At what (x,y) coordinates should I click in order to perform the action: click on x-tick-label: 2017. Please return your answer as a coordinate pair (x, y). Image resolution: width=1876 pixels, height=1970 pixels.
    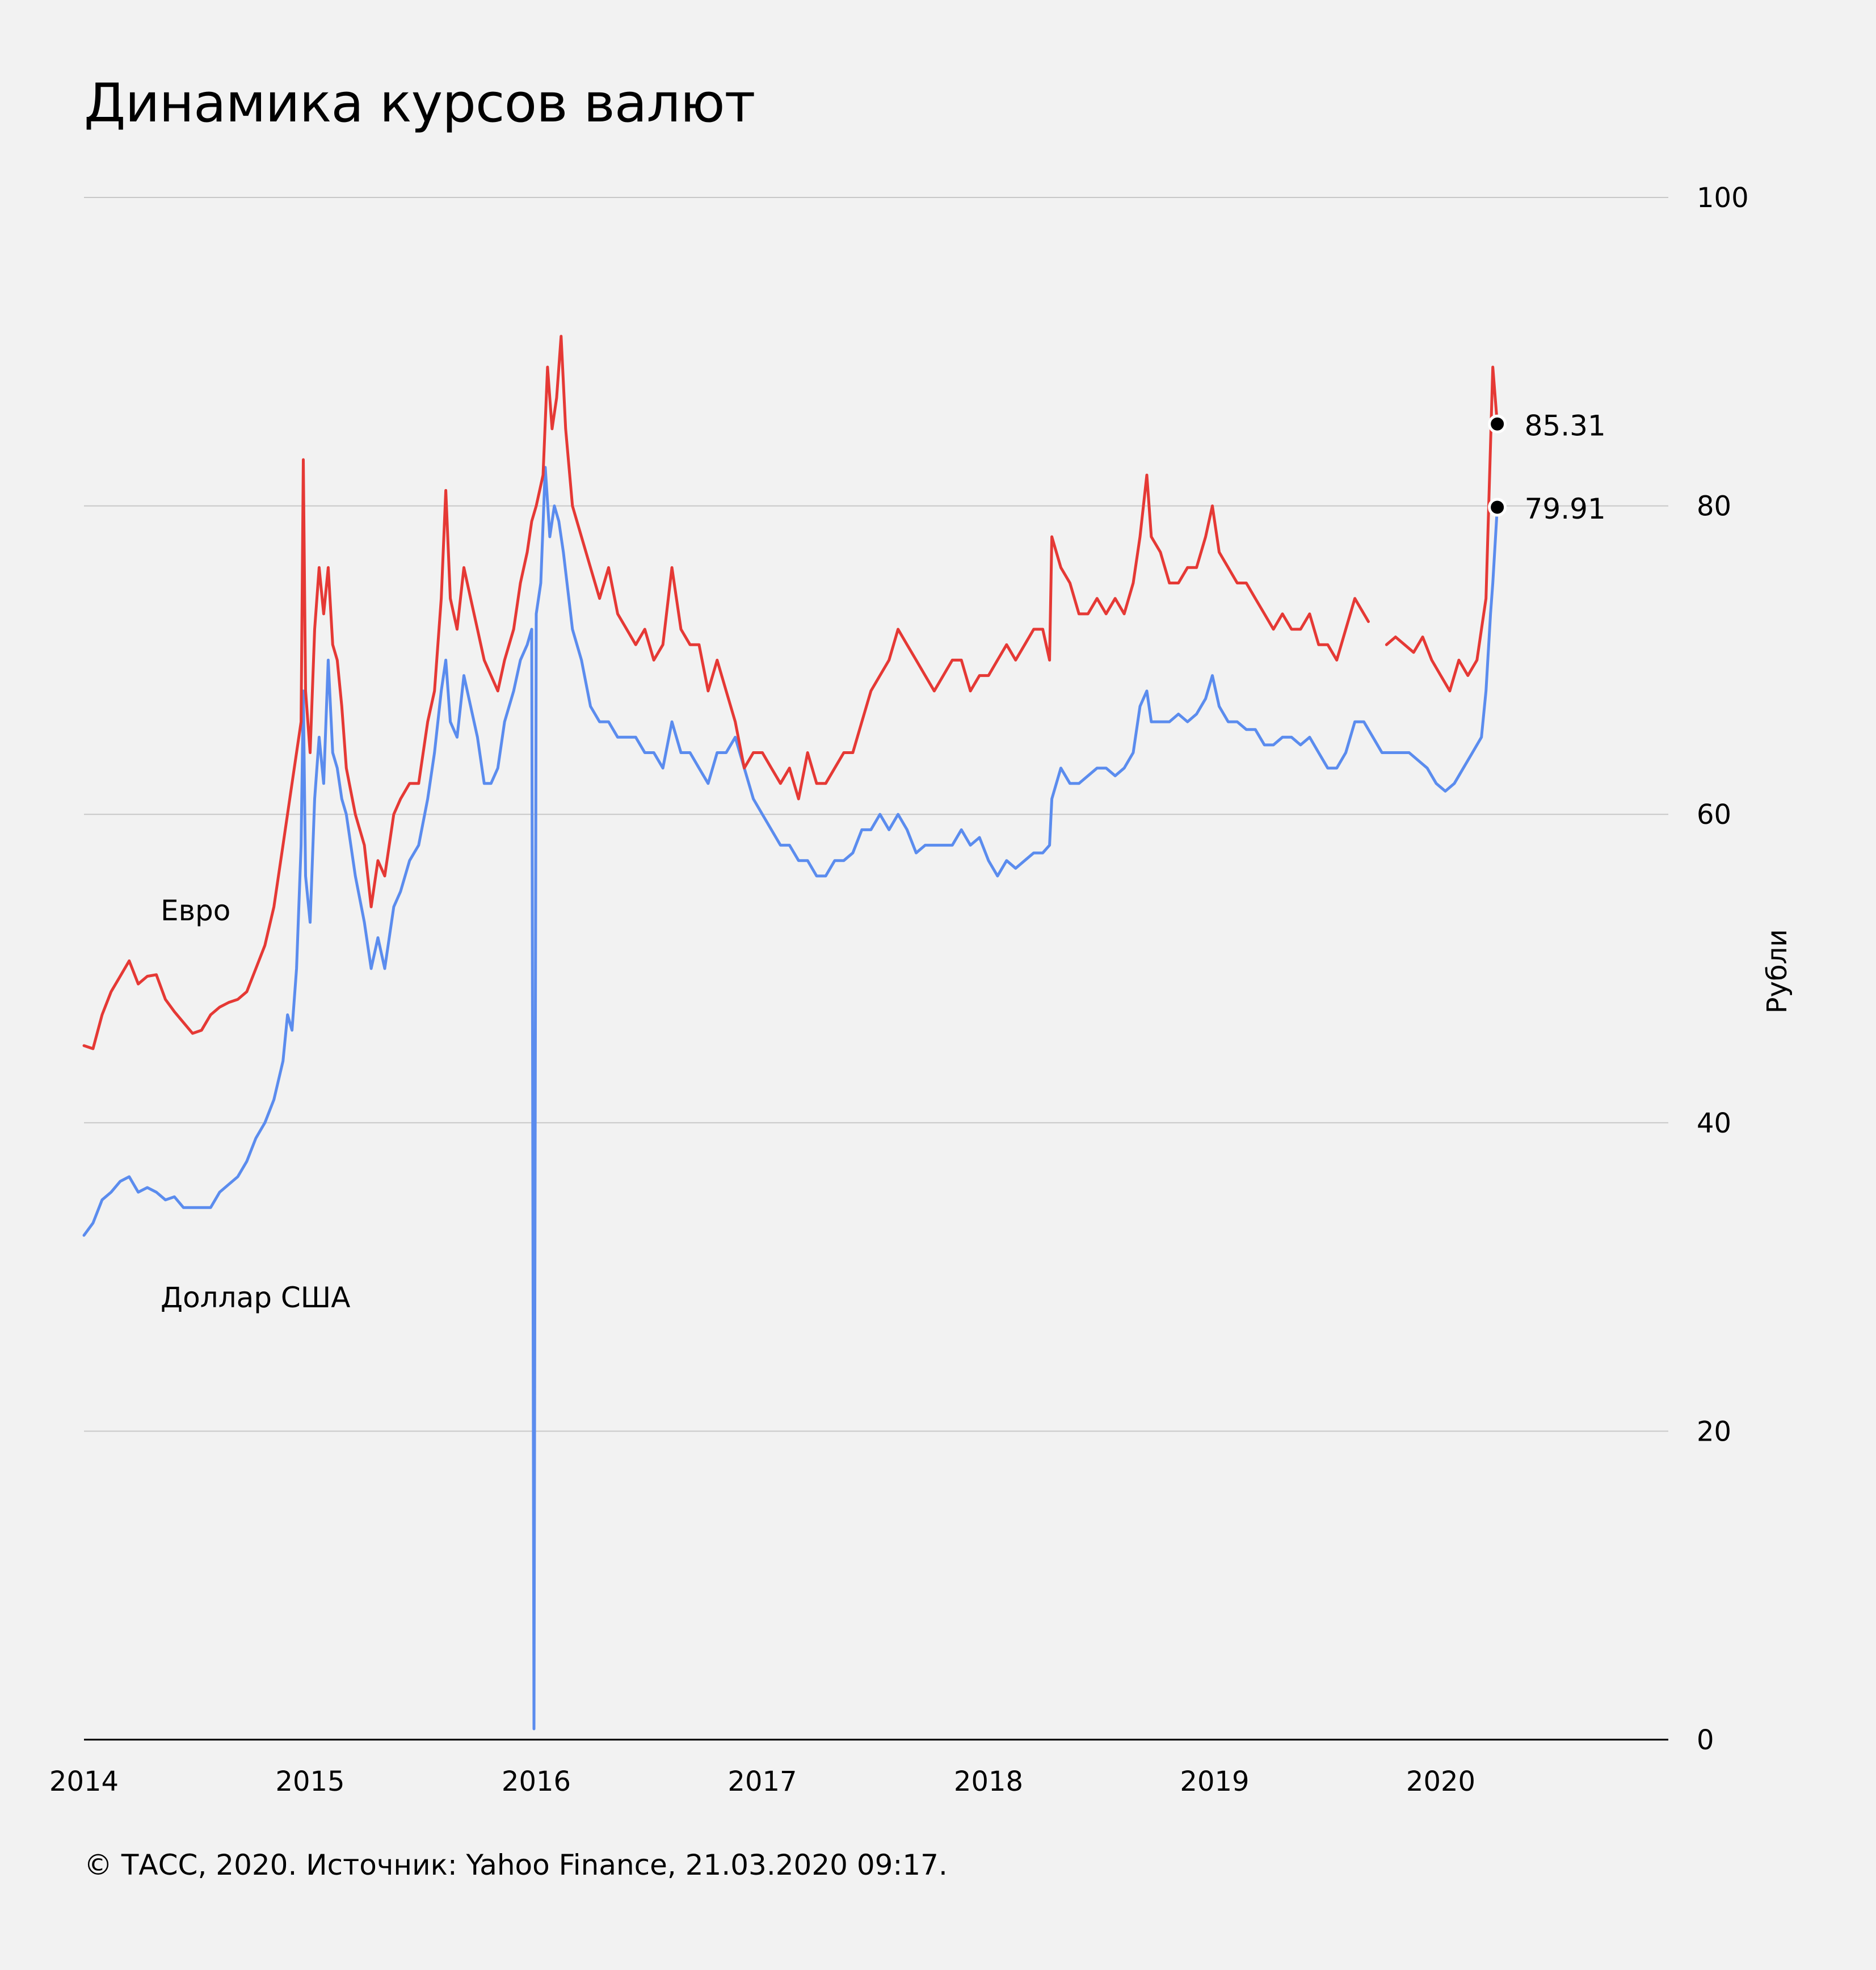
    Looking at the image, I should click on (762, 1782).